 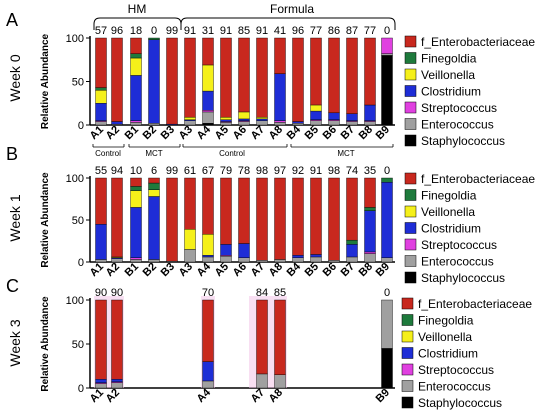 I want to click on x-tick-label: A5, so click(x=222, y=133).